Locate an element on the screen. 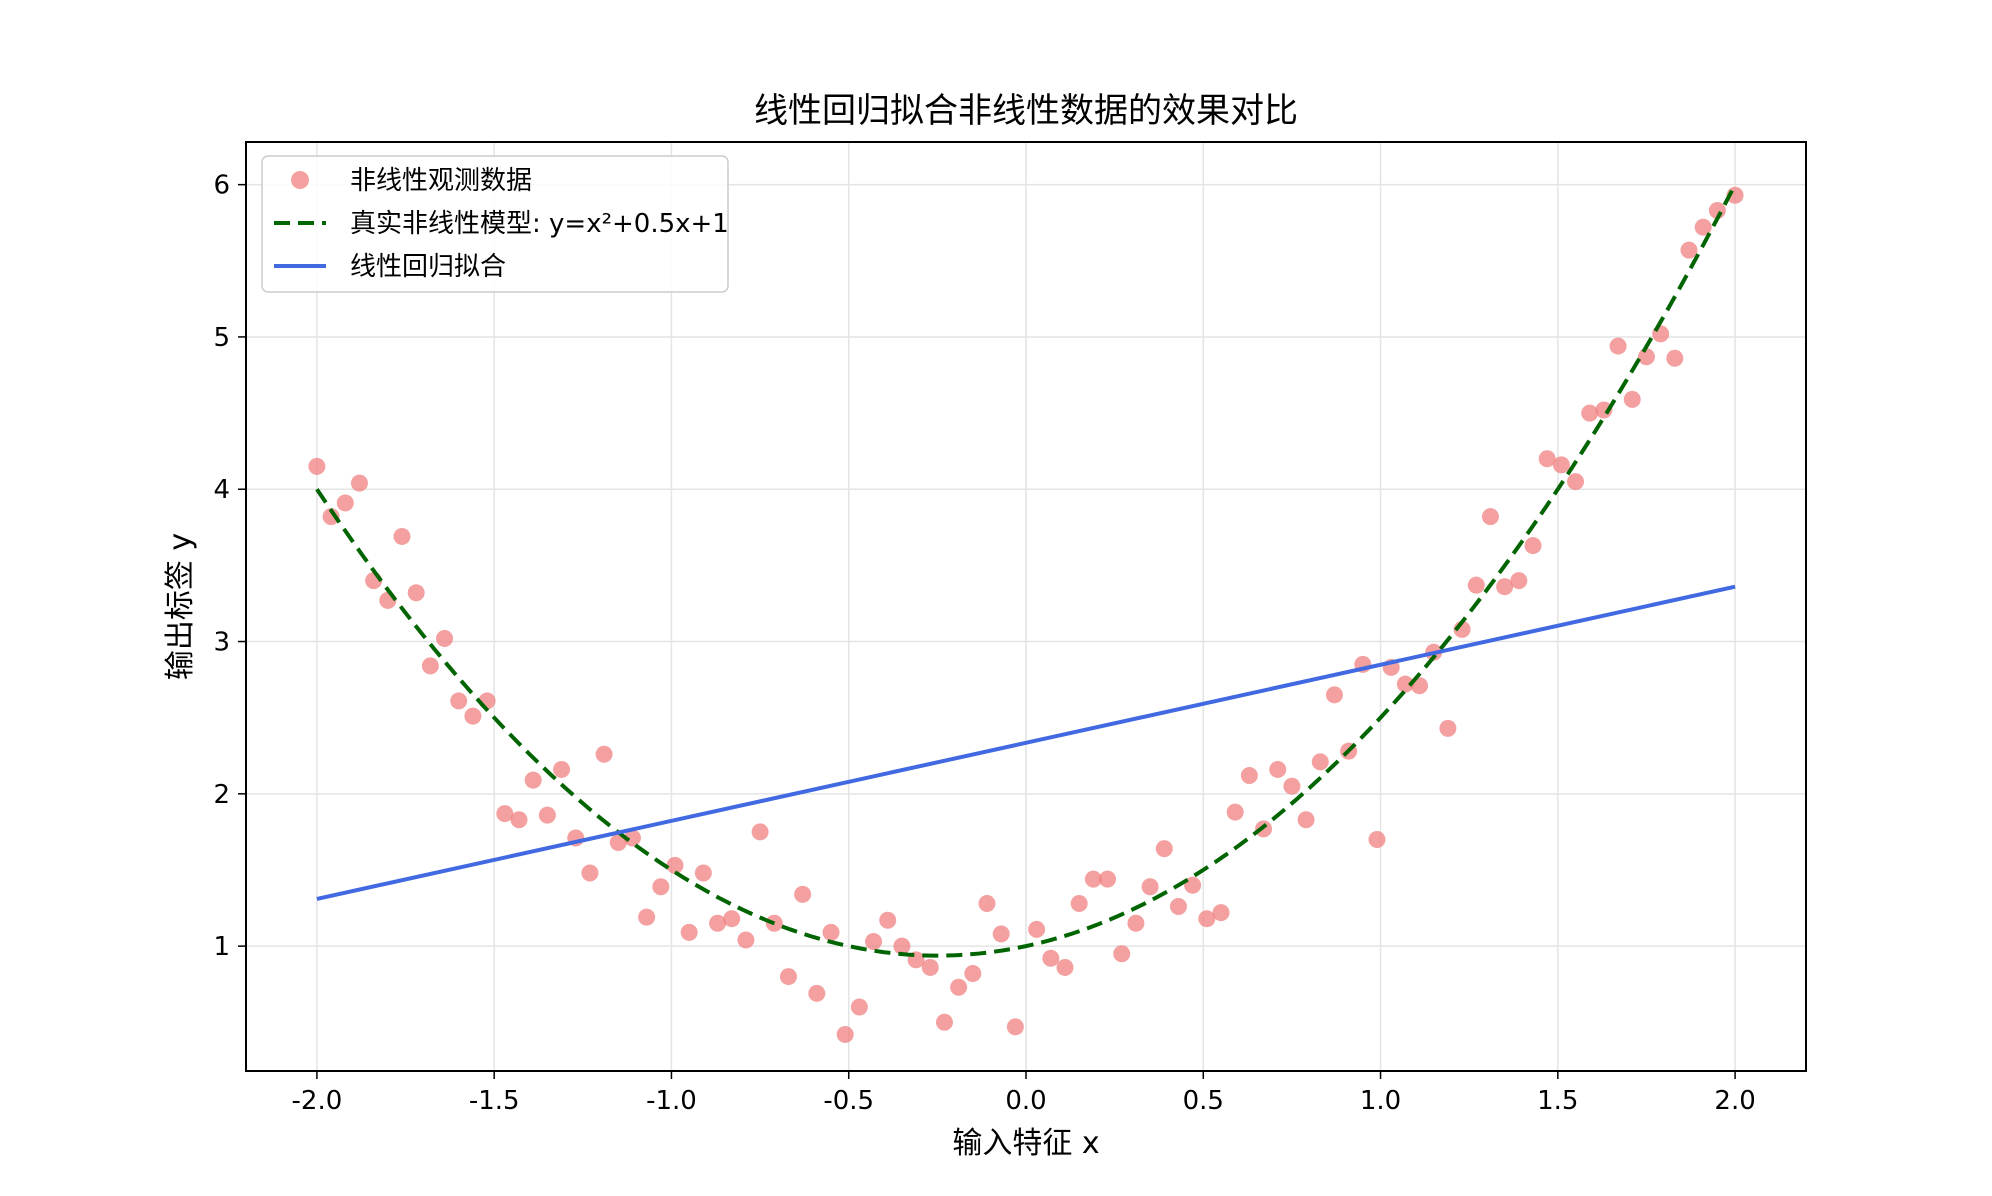 The height and width of the screenshot is (1196, 1992). x-tick-label: 0.5 is located at coordinates (1203, 1101).